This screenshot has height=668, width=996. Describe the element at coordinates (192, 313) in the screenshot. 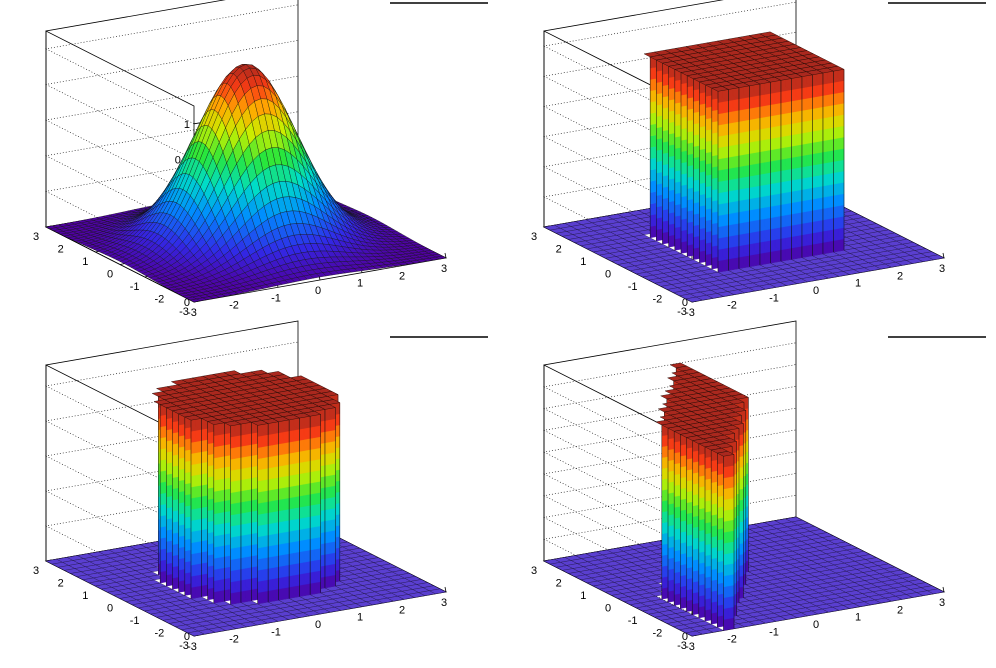

I see `x-tick-label: -3` at that location.